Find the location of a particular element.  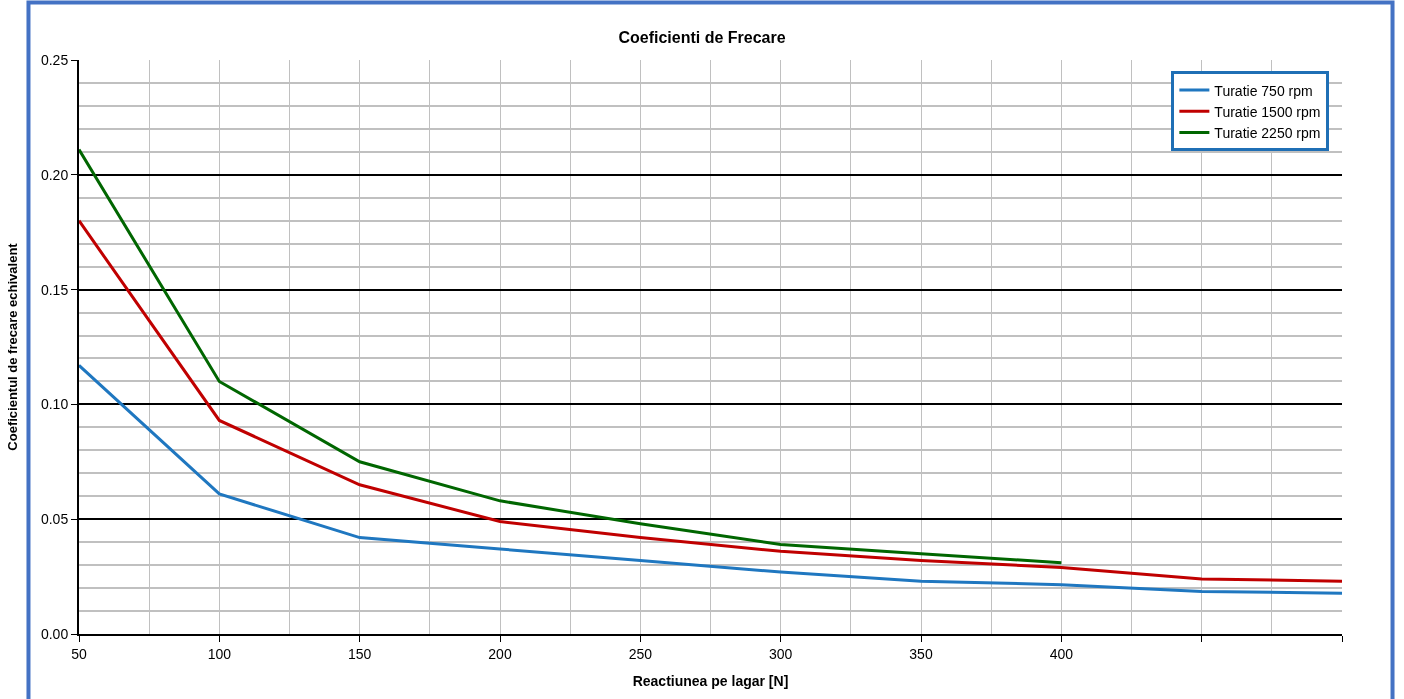

y-tick-label: 0.05 is located at coordinates (54, 519).